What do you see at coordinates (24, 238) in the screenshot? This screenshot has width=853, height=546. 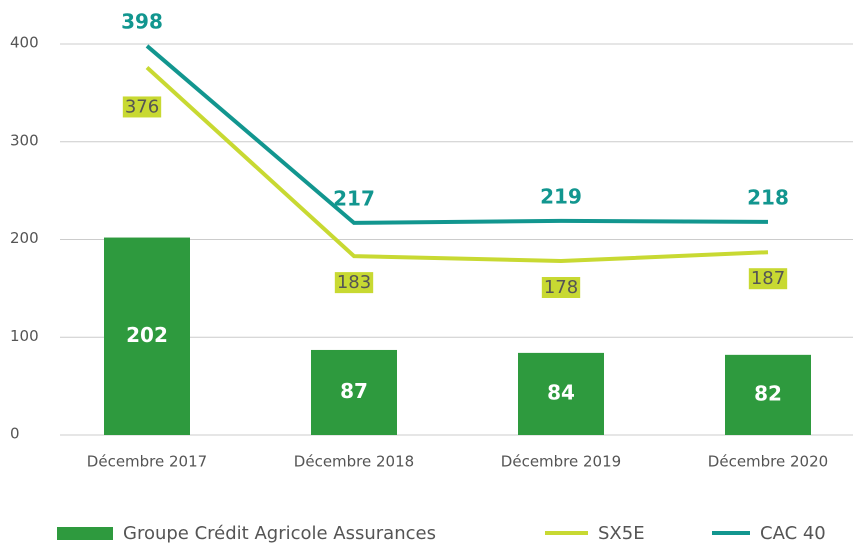 I see `y-tick-label: 200` at bounding box center [24, 238].